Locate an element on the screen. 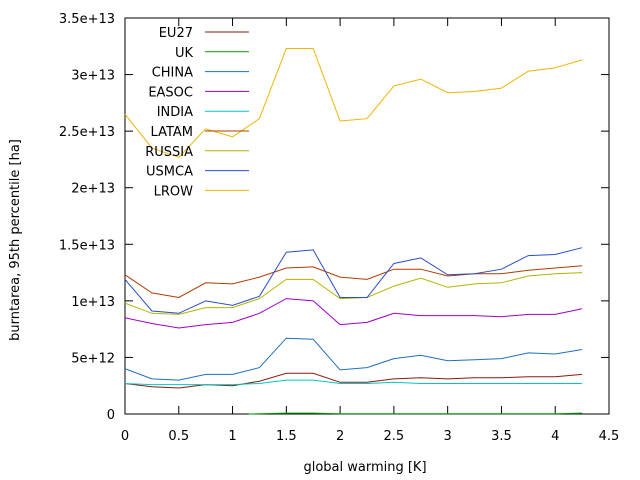 The height and width of the screenshot is (480, 640). y-axis-label: burntarea, 95th percentile [ha] is located at coordinates (15, 240).